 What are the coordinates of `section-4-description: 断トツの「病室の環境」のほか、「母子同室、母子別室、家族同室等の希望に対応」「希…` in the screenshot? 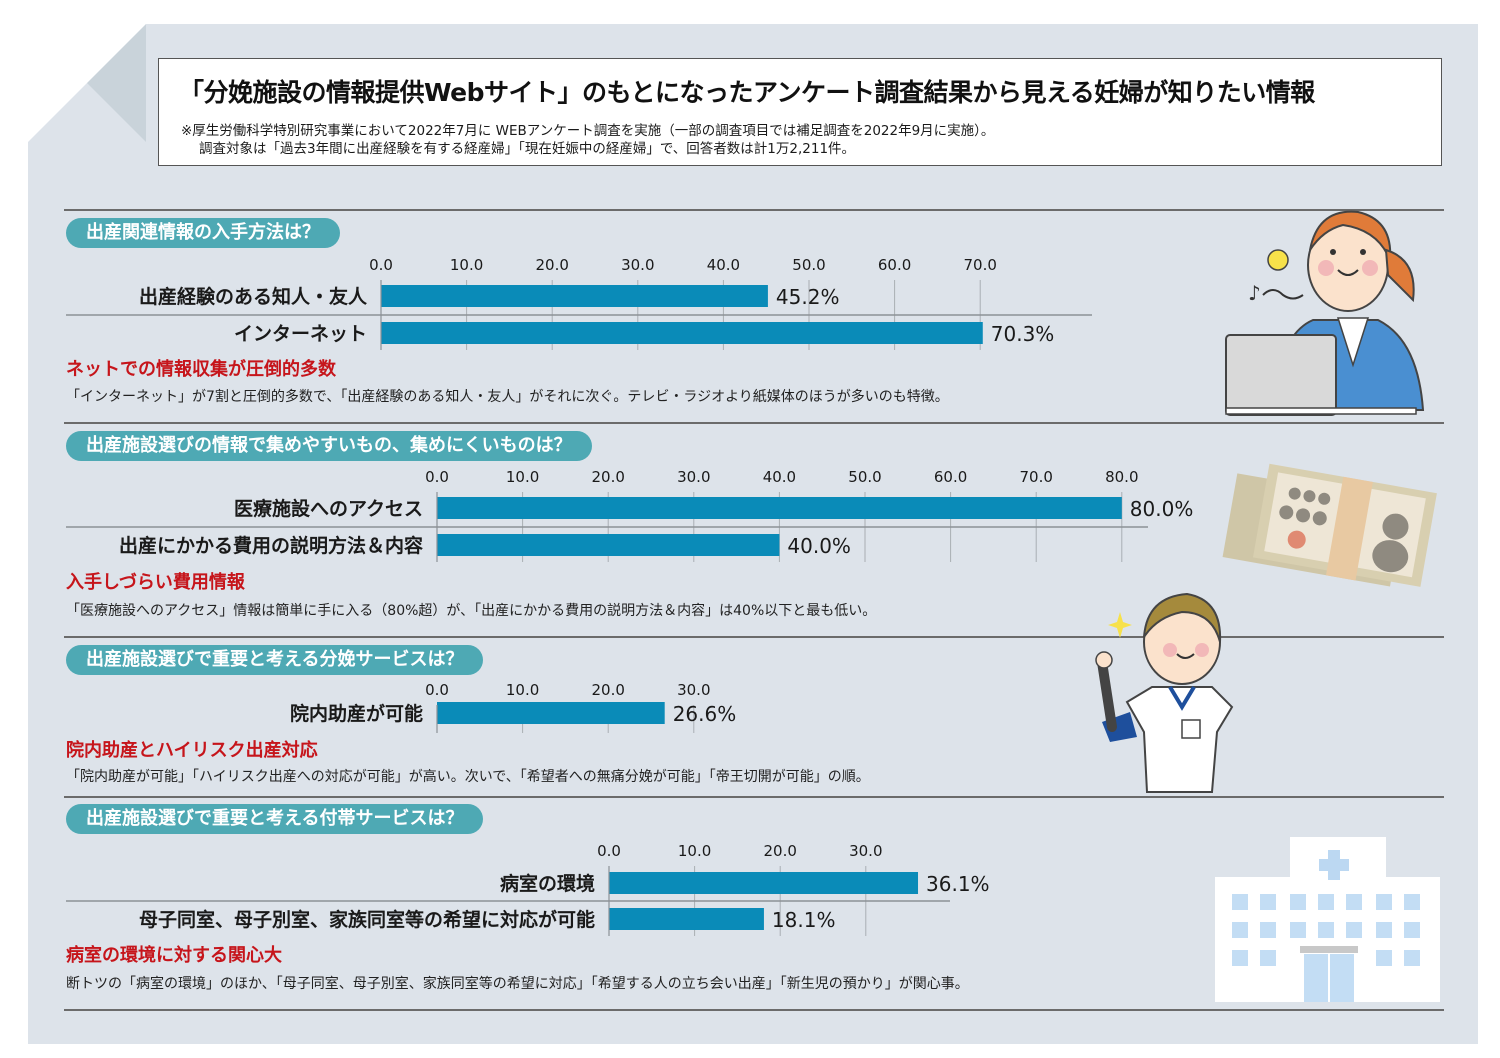 It's located at (517, 984).